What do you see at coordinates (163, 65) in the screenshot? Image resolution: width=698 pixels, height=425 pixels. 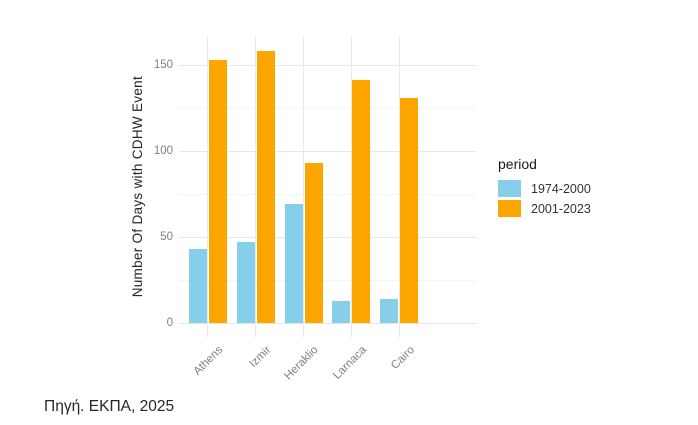 I see `y-tick-label: 150` at bounding box center [163, 65].